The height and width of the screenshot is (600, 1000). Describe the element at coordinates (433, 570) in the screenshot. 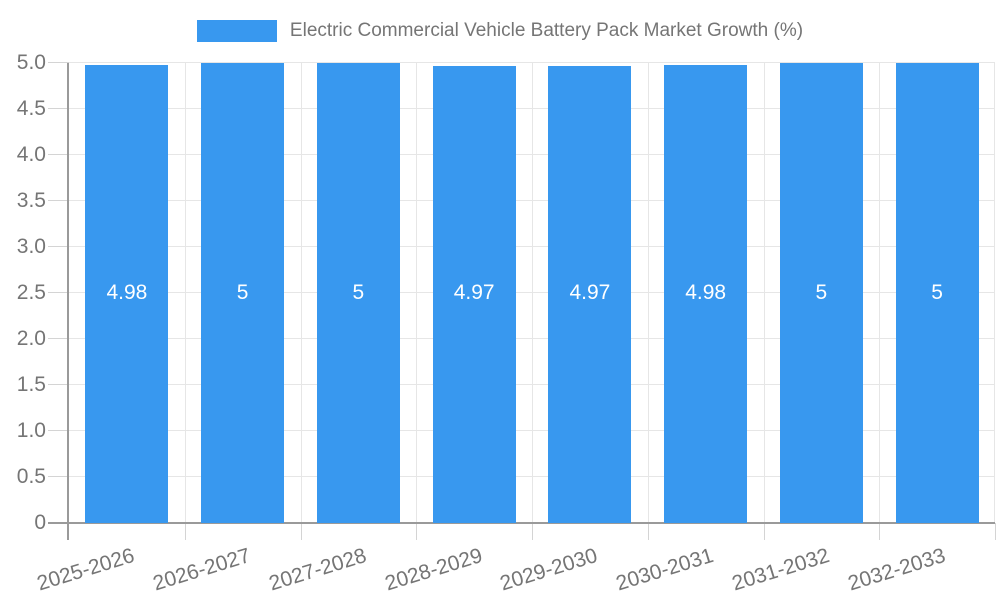

I see `x-axis-tick-label: 2028-2029` at that location.